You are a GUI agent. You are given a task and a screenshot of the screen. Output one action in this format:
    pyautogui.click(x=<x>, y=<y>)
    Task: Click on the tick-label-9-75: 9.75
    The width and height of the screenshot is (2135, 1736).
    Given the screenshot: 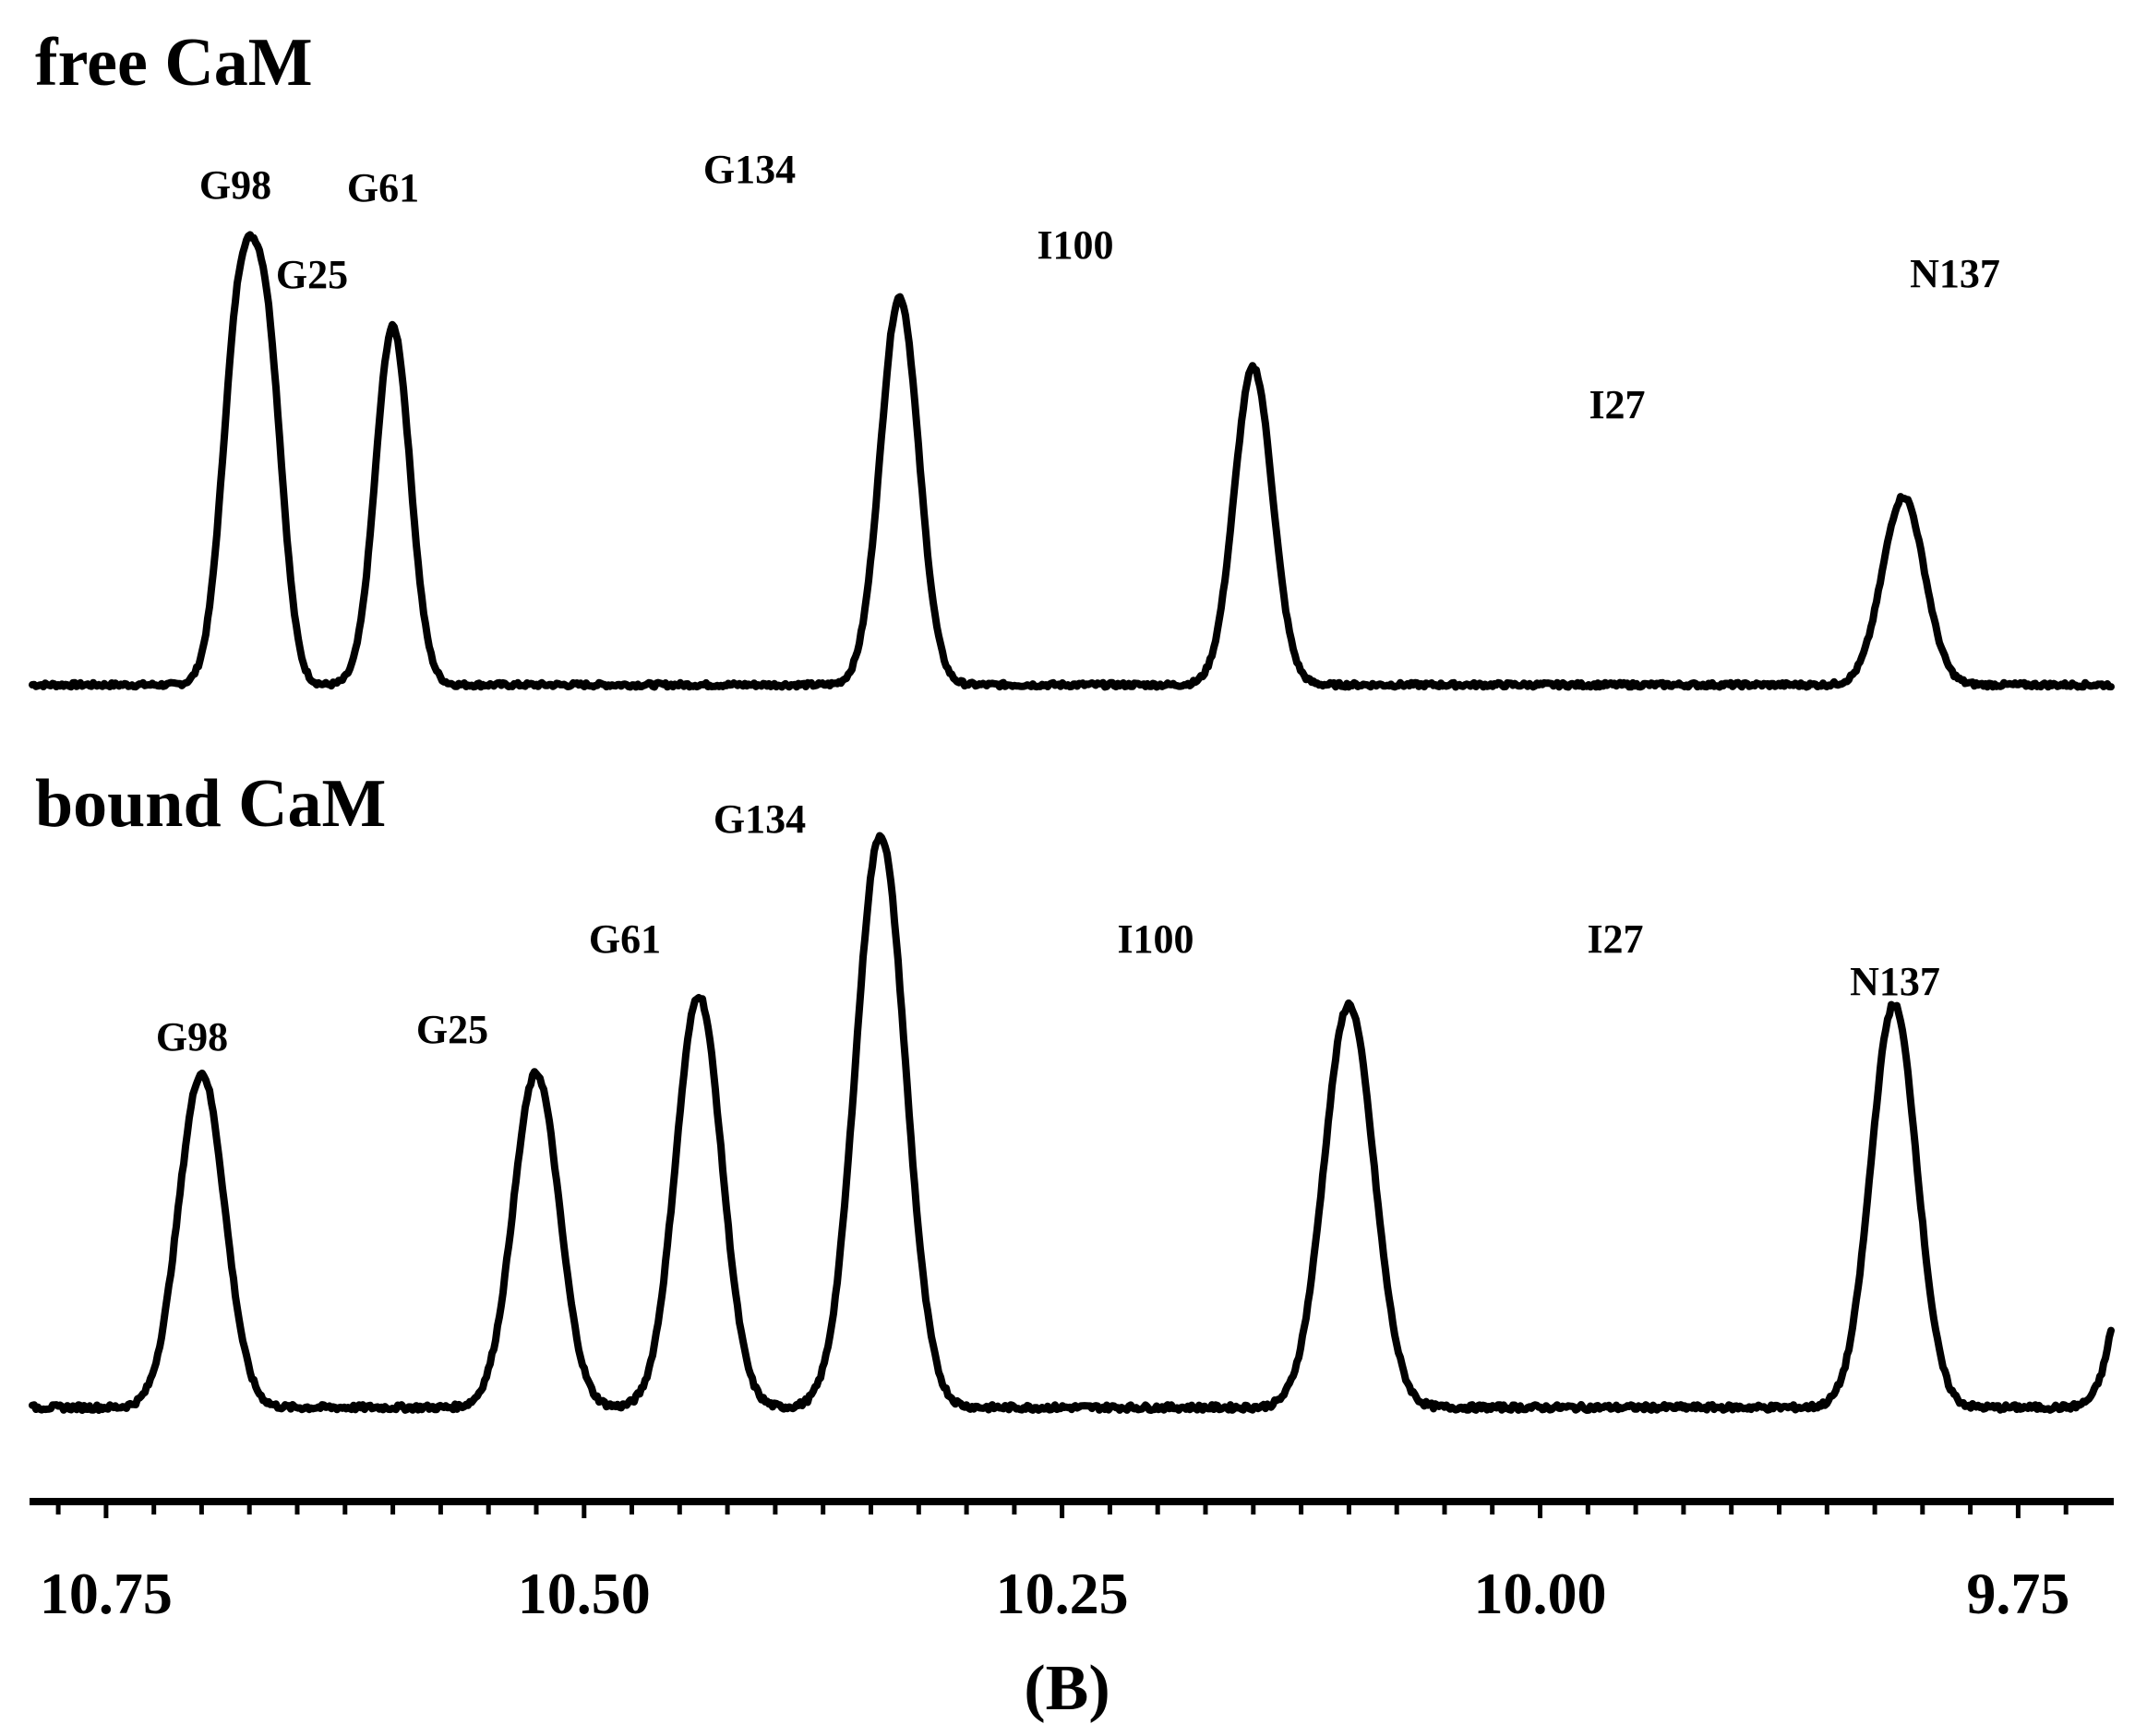 What is the action you would take?
    pyautogui.click(x=2017, y=1593)
    